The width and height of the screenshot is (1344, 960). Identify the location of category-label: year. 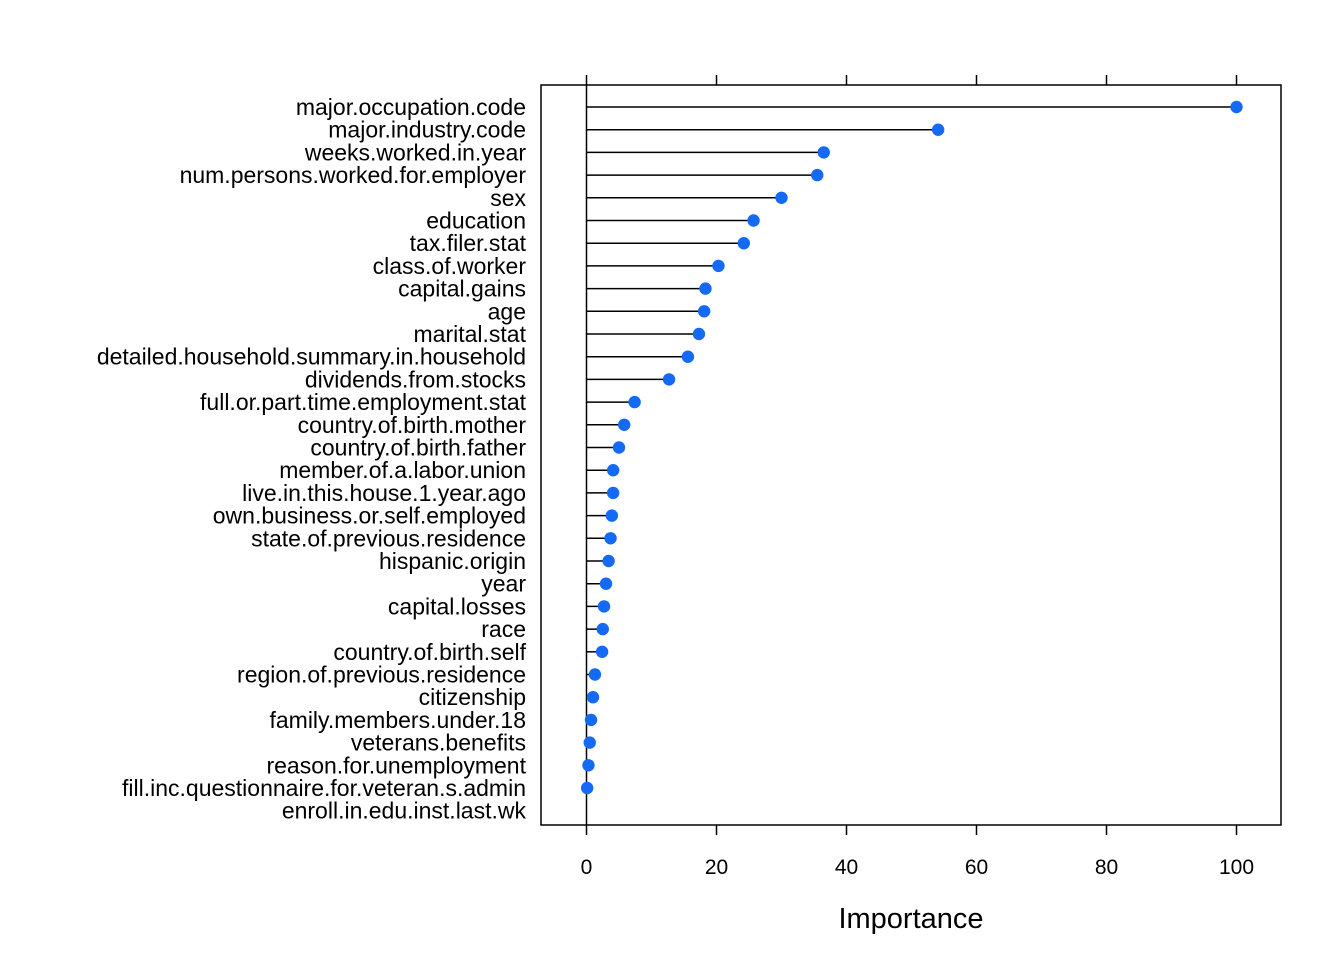
(503, 584).